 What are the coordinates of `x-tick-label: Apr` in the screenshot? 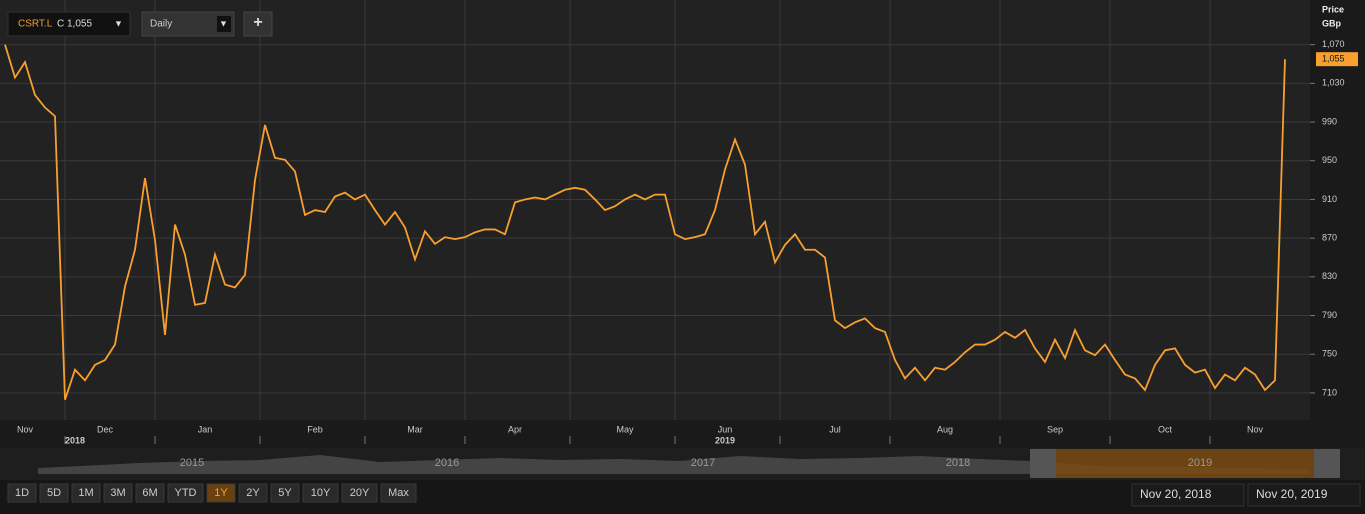 It's located at (515, 429).